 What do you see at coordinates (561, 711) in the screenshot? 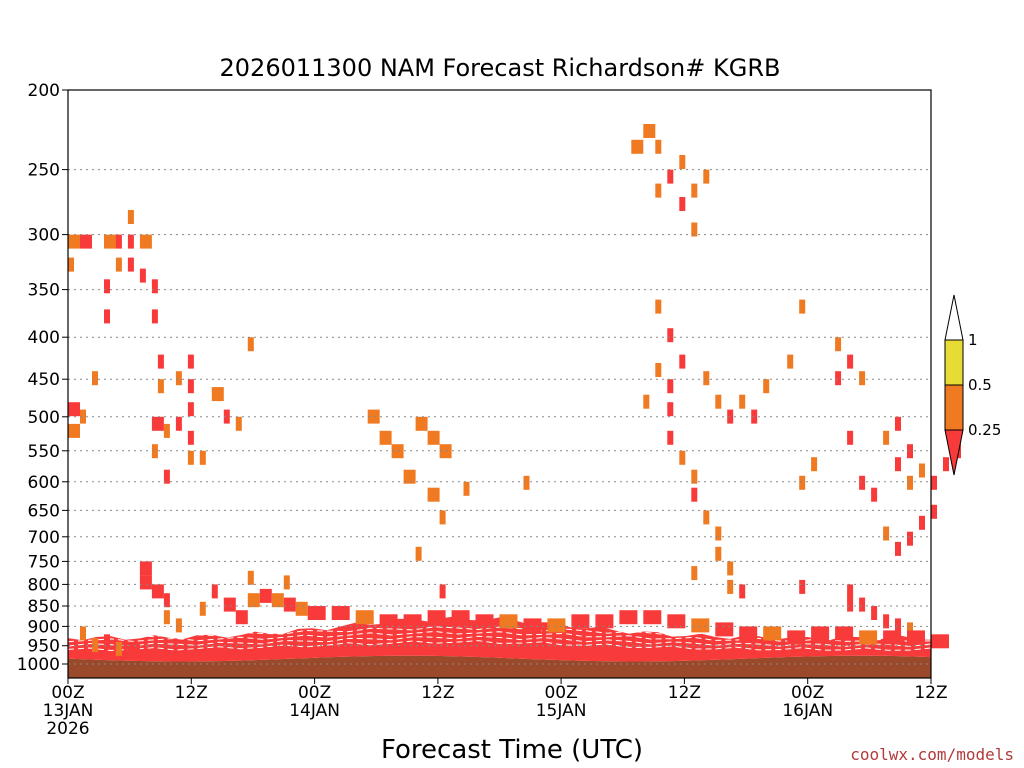
I see `x-tick-label: 15JAN` at bounding box center [561, 711].